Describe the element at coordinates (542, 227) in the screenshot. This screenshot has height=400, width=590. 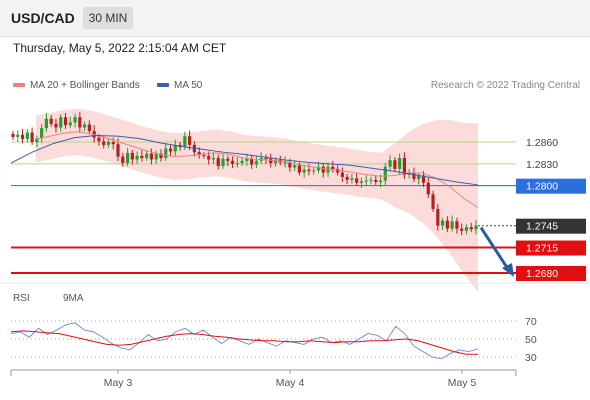
I see `level-label-1.2745: 1.2745` at that location.